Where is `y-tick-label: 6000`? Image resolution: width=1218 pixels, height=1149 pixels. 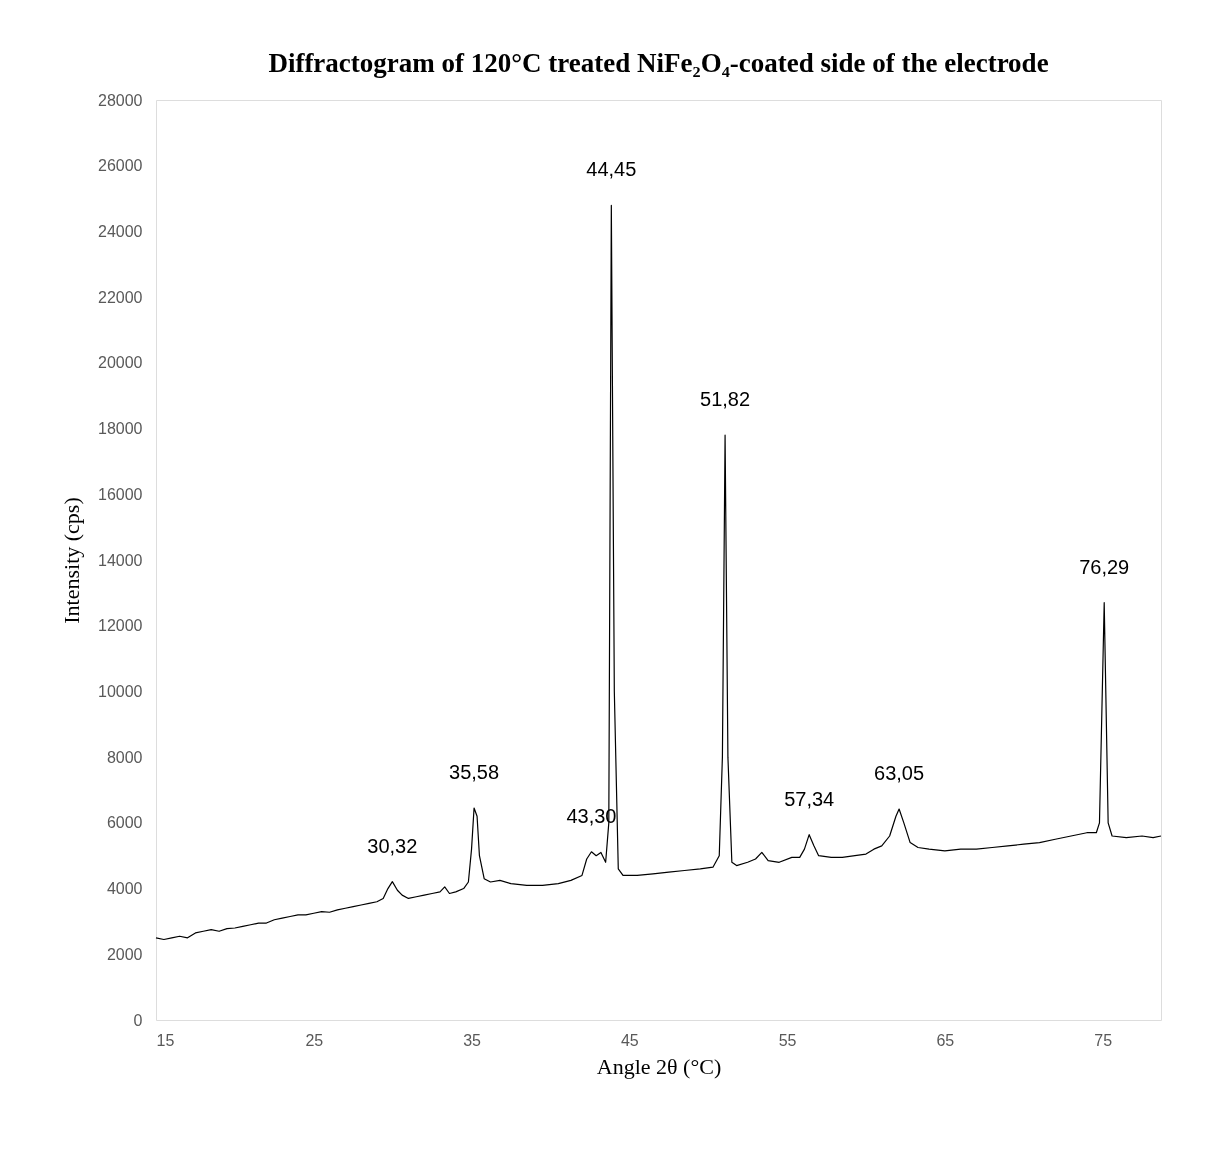
y-tick-label: 6000 is located at coordinates (124, 823).